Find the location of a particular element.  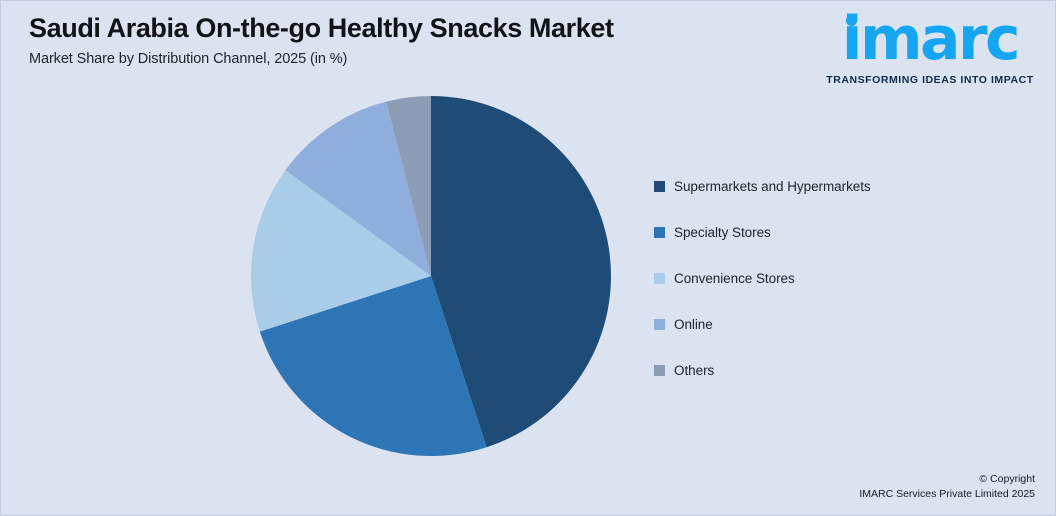

legend-item: Specialty Stores is located at coordinates (762, 232).